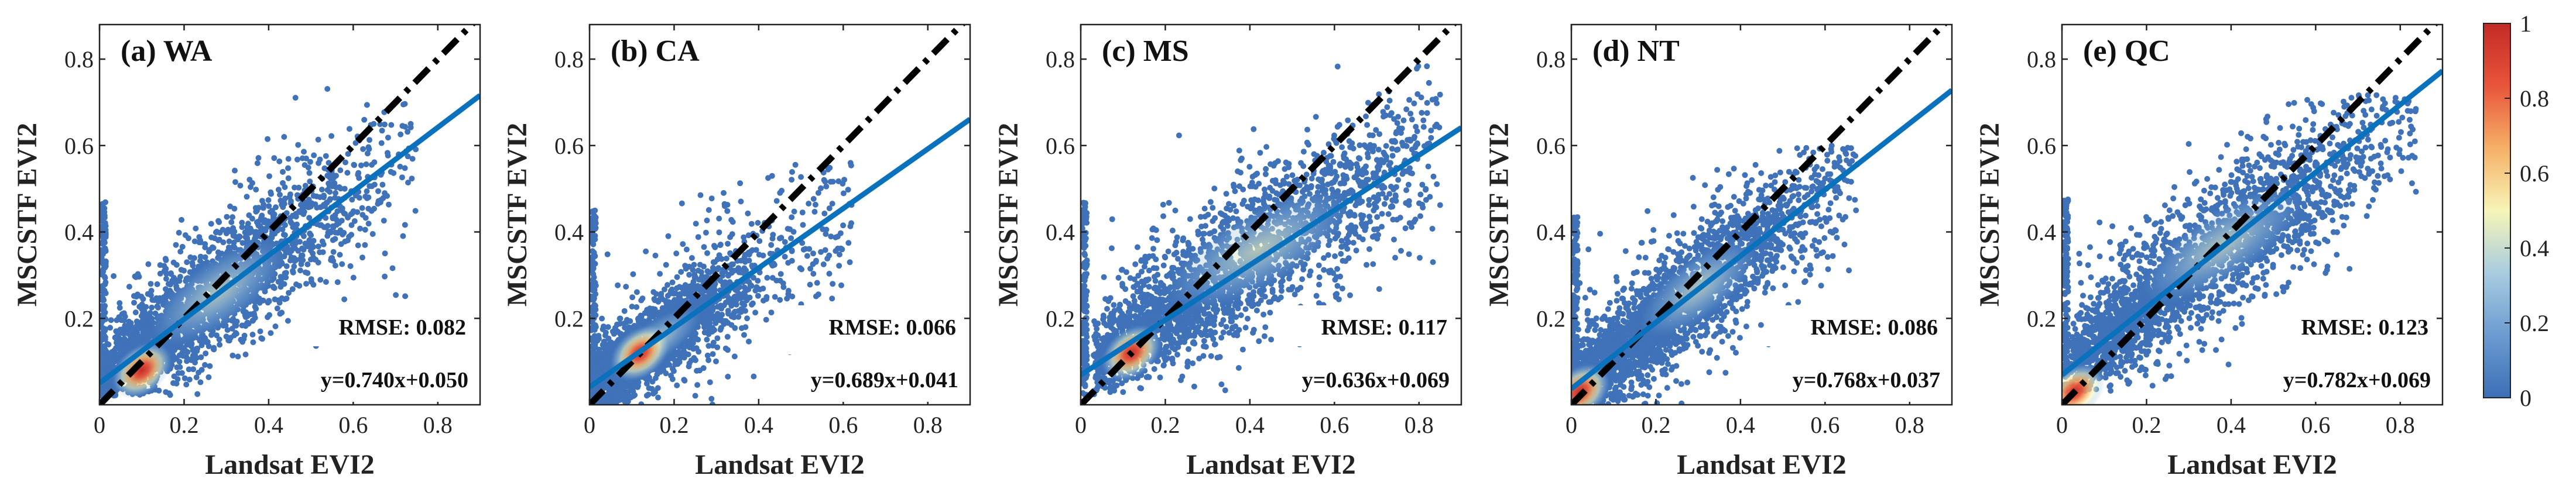 The image size is (2576, 489). I want to click on panel-title: (e) QC, so click(2126, 51).